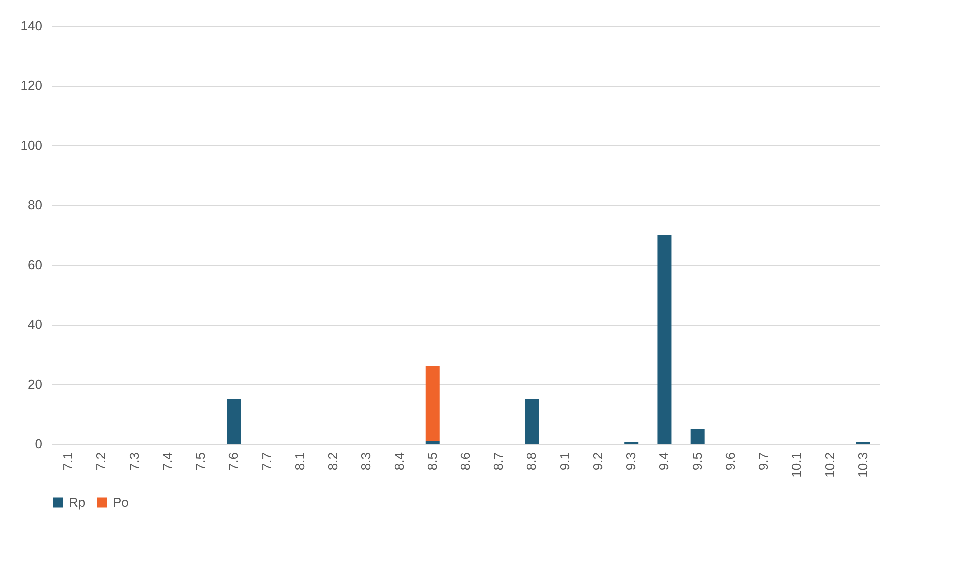  What do you see at coordinates (862, 465) in the screenshot?
I see `x-tick-label: 10.3` at bounding box center [862, 465].